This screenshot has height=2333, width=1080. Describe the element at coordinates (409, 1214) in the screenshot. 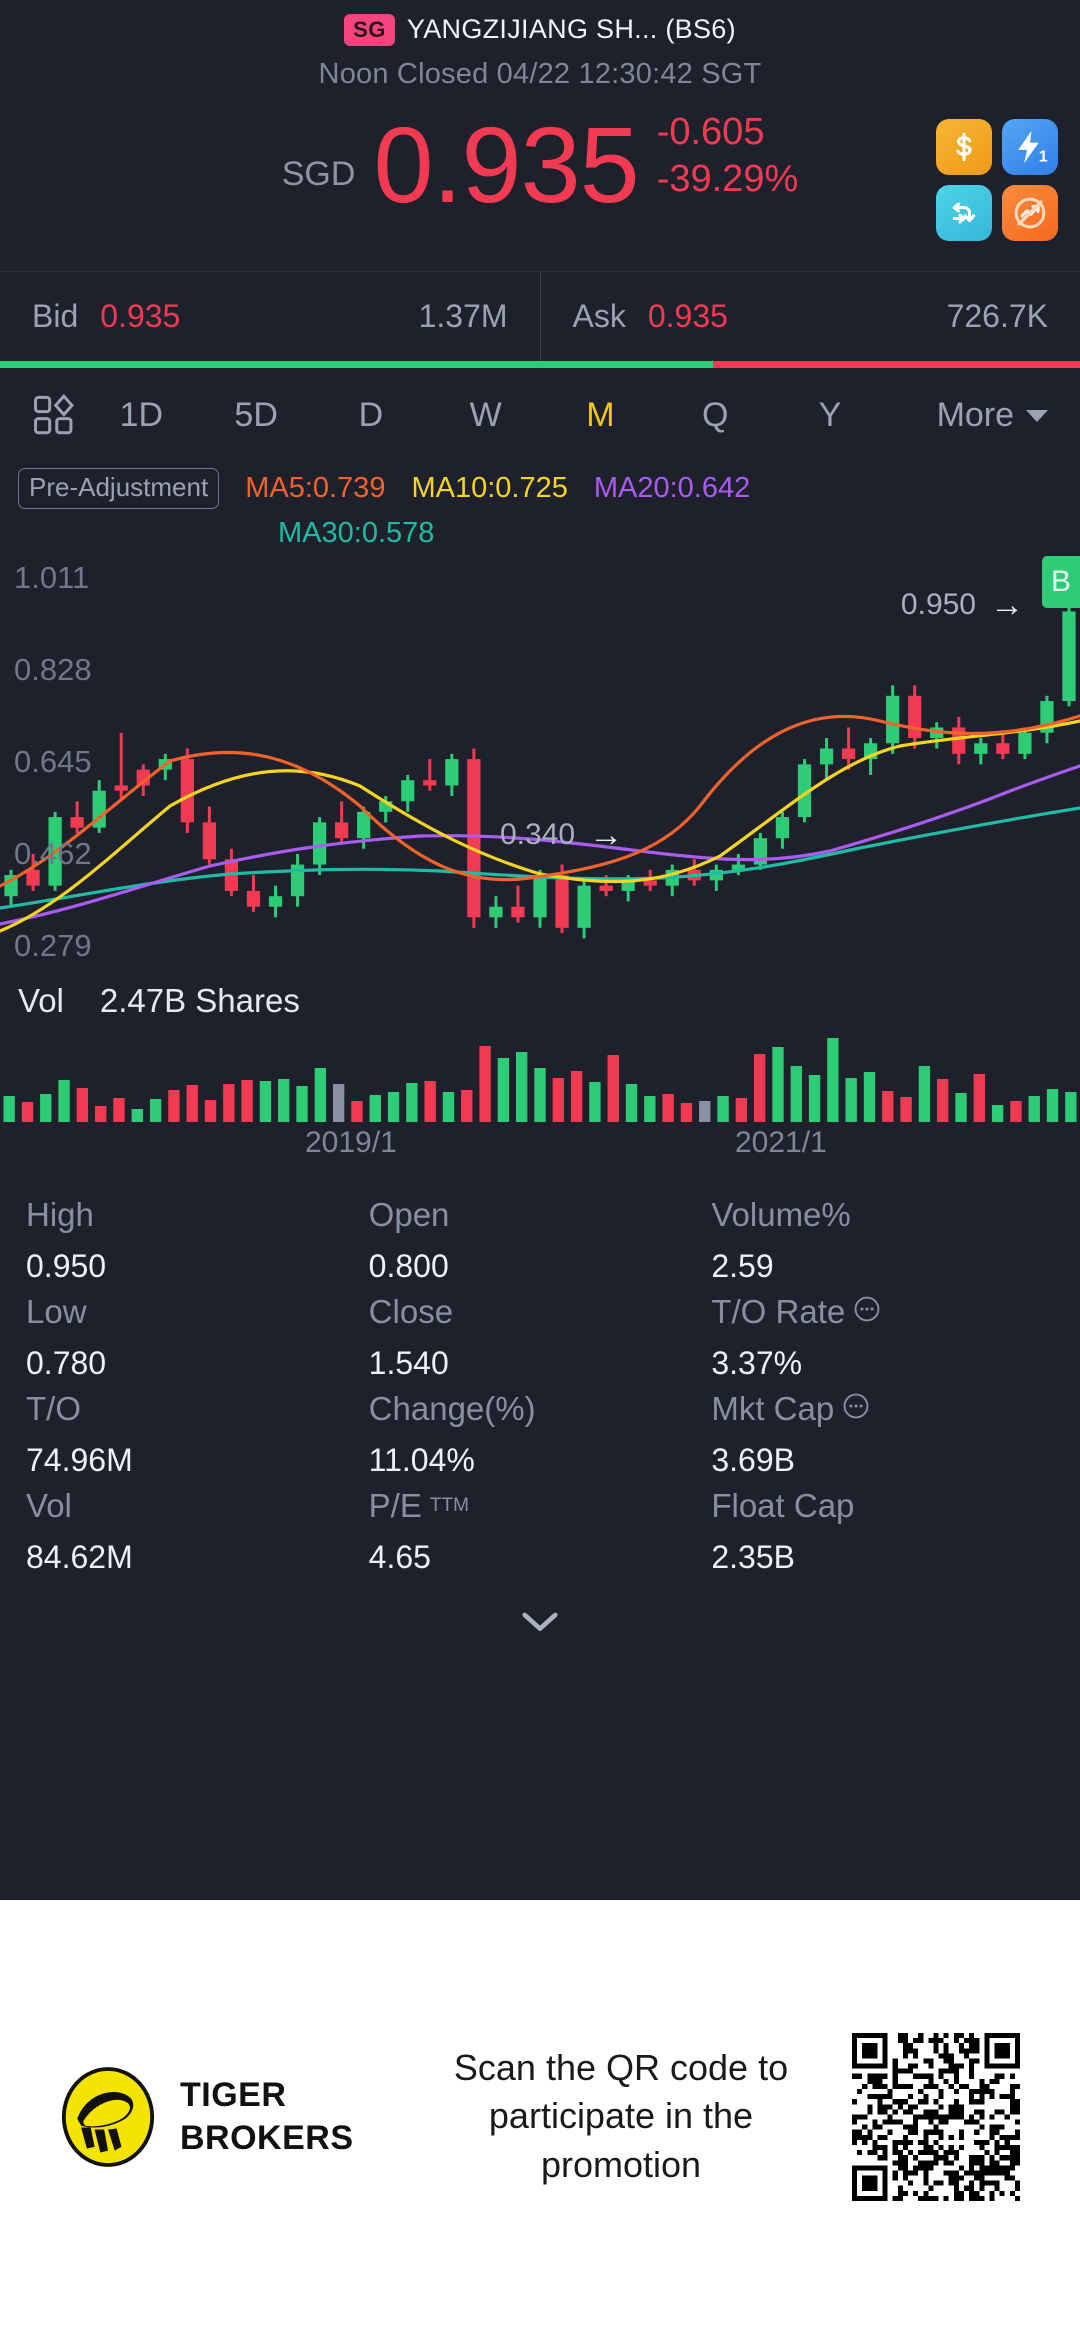

I see `stat-label: Open` at that location.